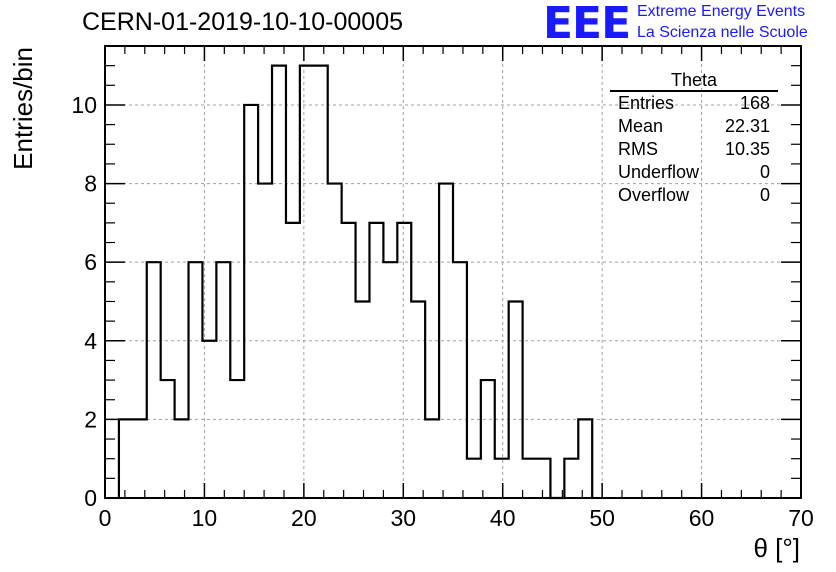  What do you see at coordinates (90, 419) in the screenshot?
I see `y-tick-label: 2` at bounding box center [90, 419].